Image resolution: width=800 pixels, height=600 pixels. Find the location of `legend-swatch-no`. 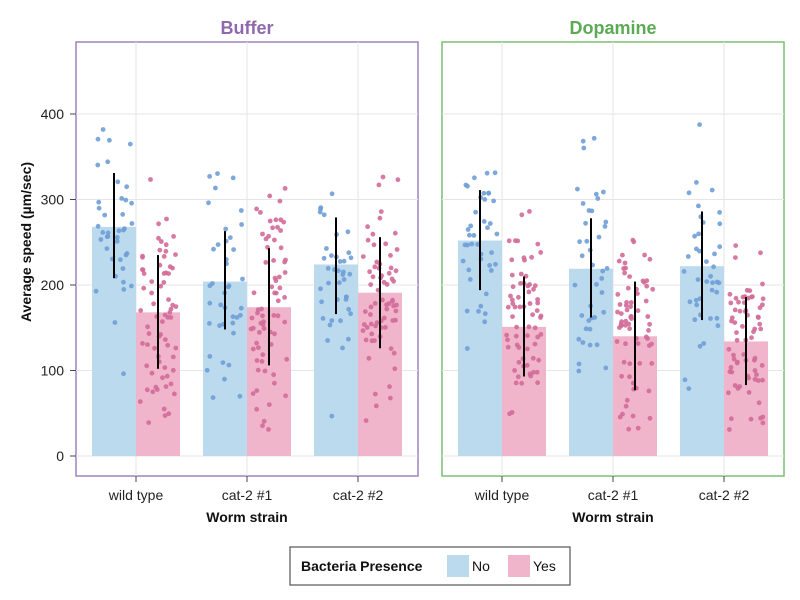

legend-swatch-no is located at coordinates (458, 566).